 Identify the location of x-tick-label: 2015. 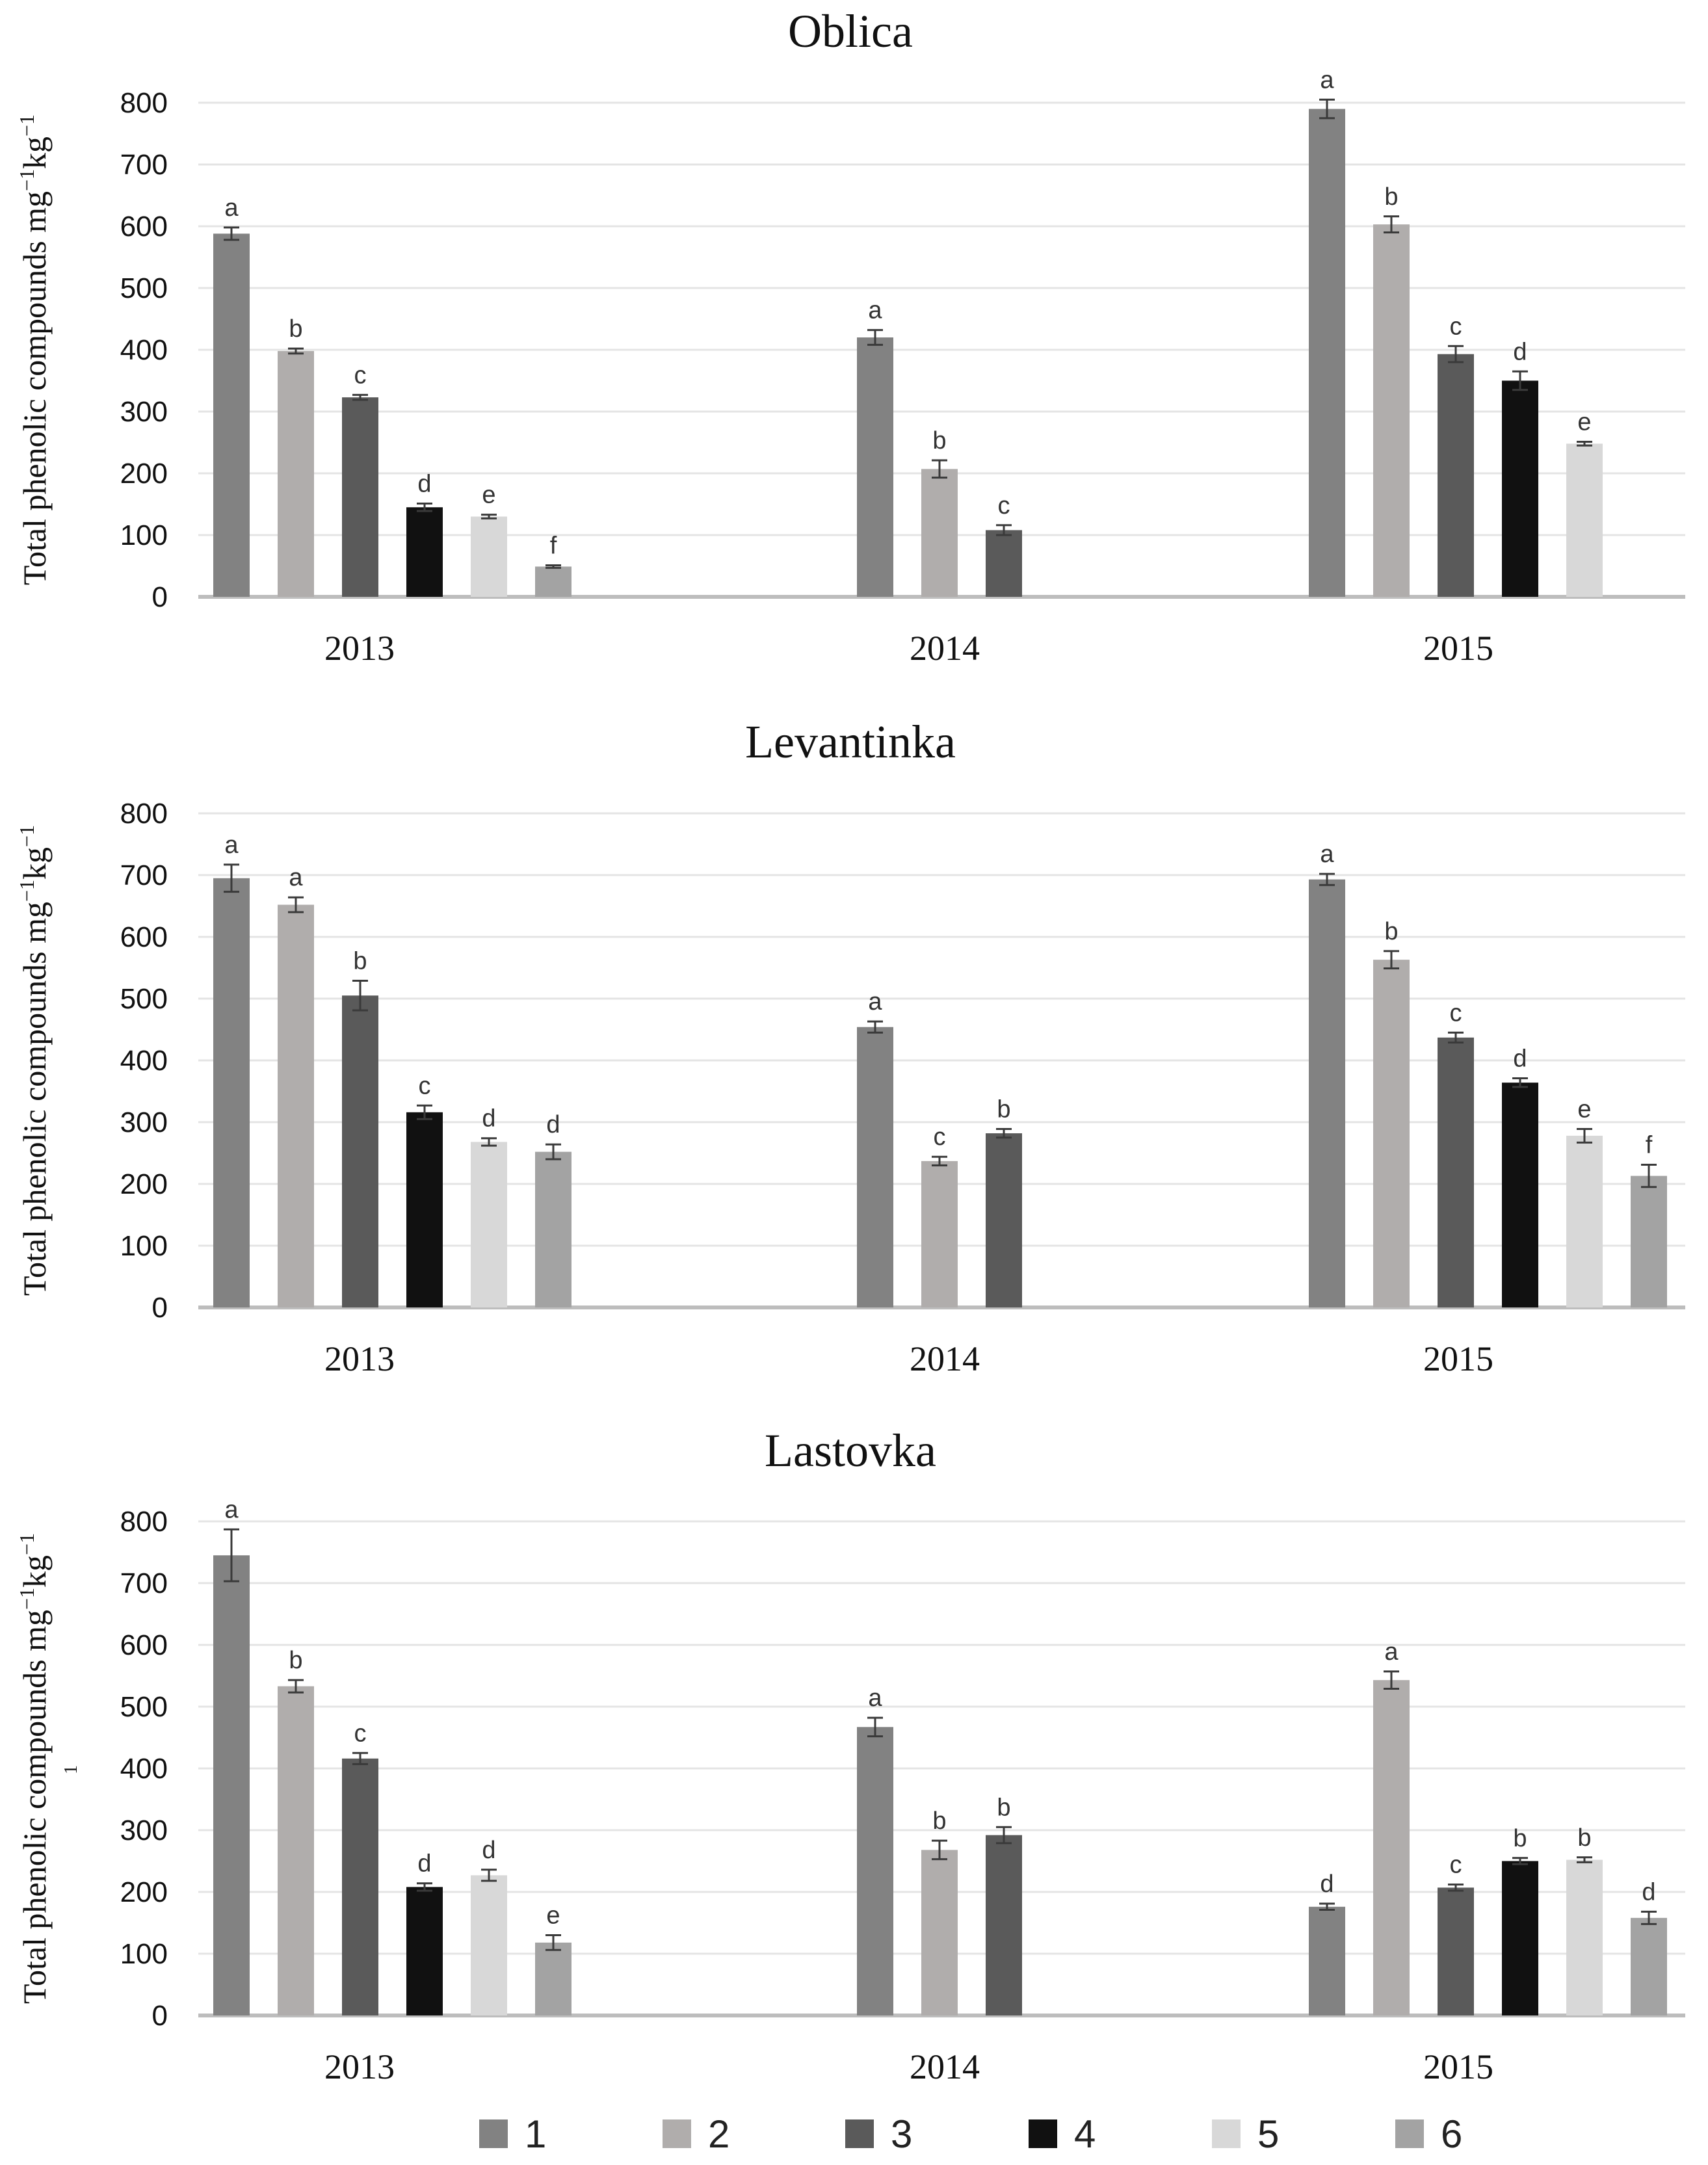
(1458, 648).